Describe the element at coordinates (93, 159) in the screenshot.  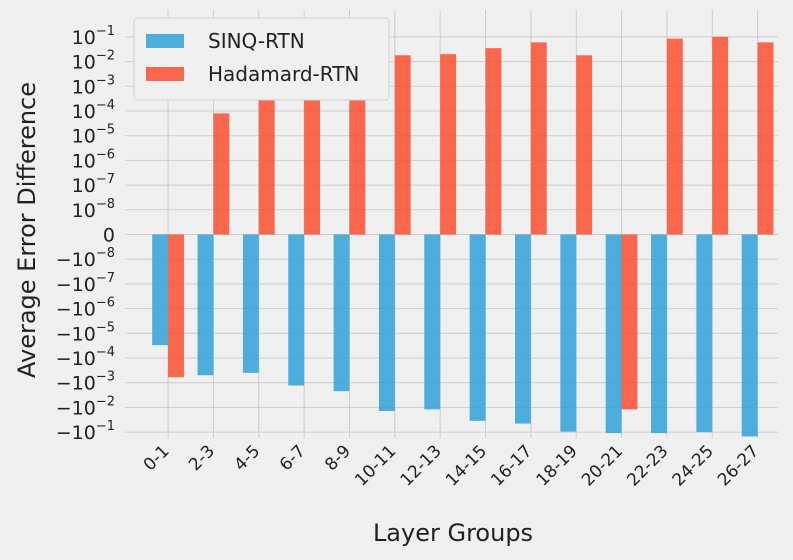
I see `y-tick-label: 10⁻⁶` at that location.